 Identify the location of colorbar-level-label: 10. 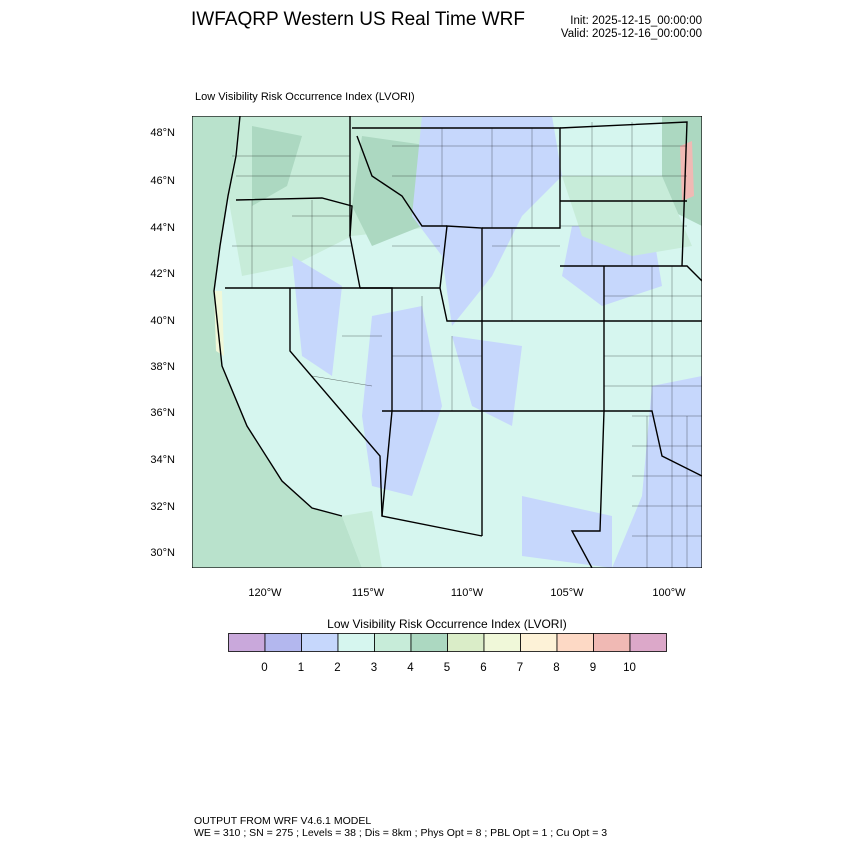
(629, 668).